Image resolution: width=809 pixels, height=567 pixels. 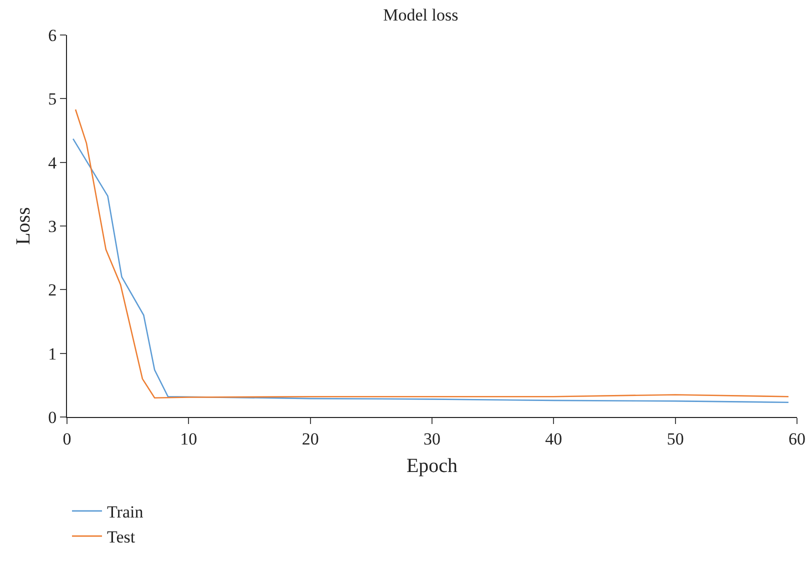 I want to click on x-tick-label: 20, so click(x=310, y=438).